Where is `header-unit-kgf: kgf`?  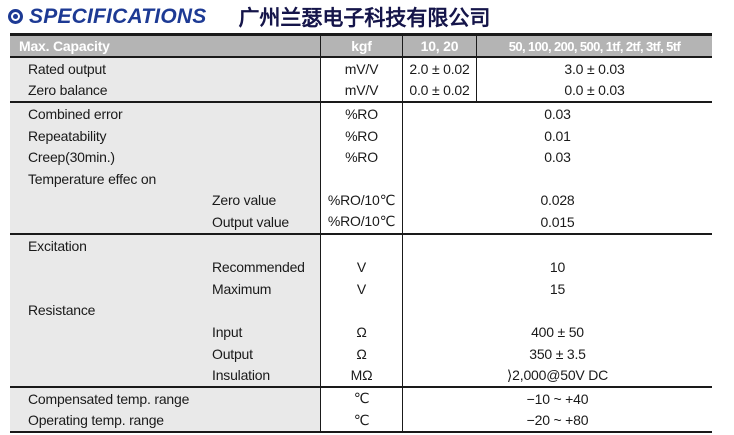 header-unit-kgf: kgf is located at coordinates (362, 46).